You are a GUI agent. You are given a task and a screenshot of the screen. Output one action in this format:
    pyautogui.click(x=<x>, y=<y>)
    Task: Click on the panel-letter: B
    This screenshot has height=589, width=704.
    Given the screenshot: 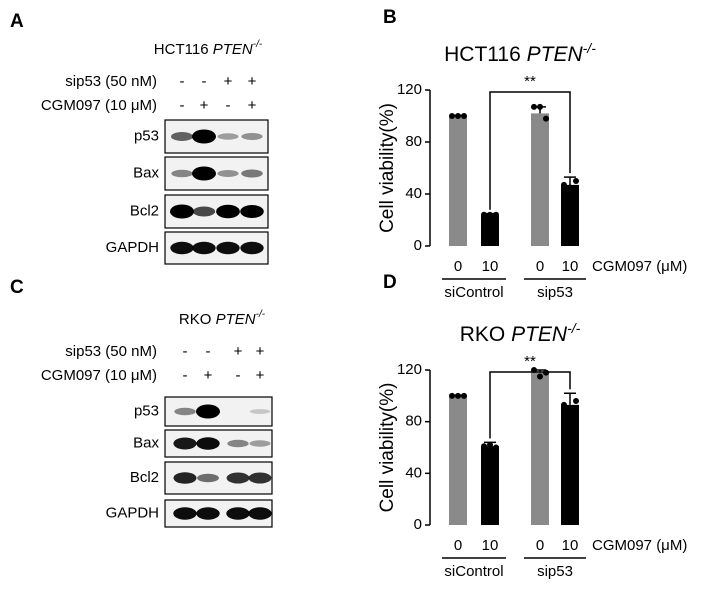 What is the action you would take?
    pyautogui.click(x=390, y=17)
    